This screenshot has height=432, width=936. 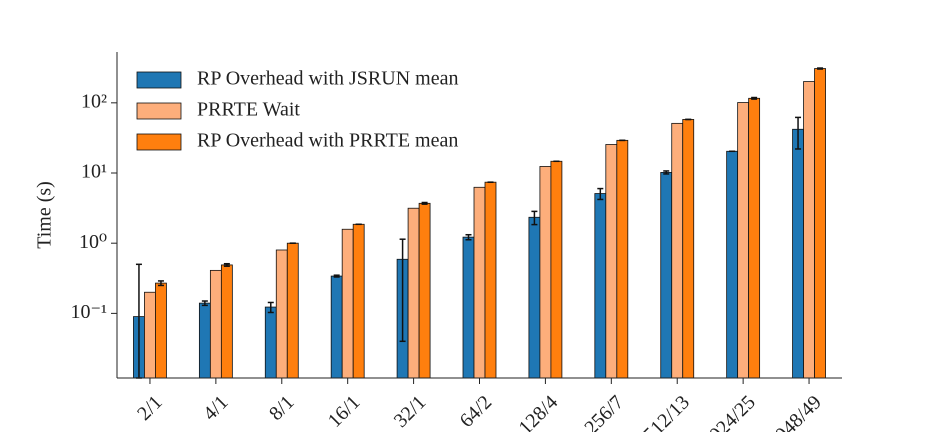 I want to click on x-tick-label: 512/13, so click(x=666, y=411).